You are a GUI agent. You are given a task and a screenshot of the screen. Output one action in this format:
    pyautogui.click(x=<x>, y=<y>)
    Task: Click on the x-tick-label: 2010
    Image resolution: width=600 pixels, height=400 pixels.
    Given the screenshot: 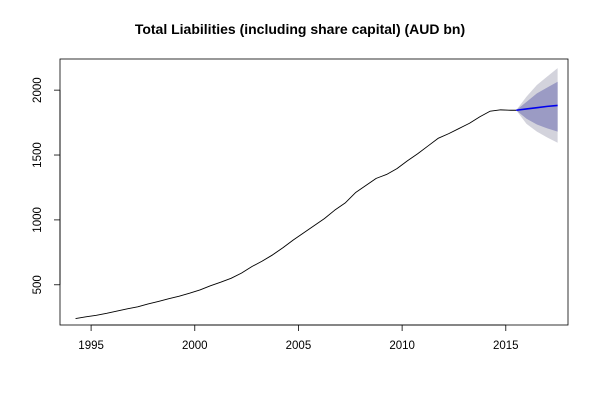 What is the action you would take?
    pyautogui.click(x=402, y=346)
    